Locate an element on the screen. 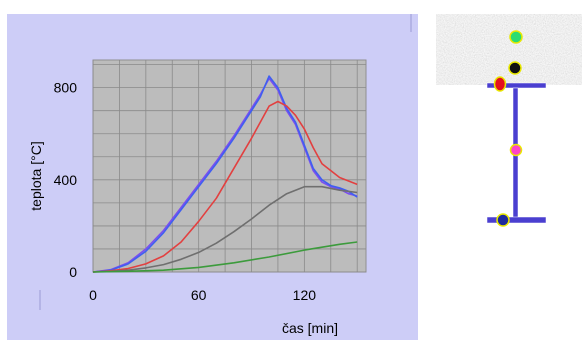  concrete-slab is located at coordinates (509, 49).